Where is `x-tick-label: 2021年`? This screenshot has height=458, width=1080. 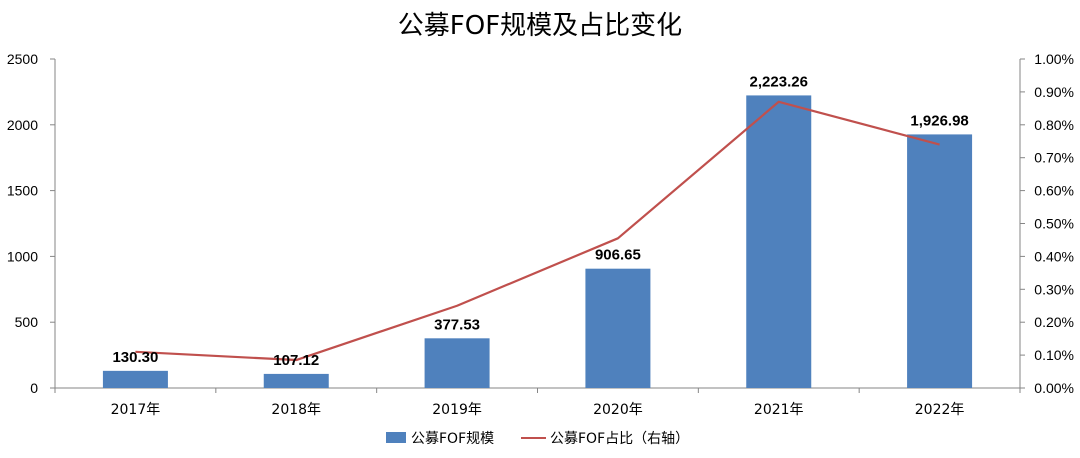
x-tick-label: 2021年 is located at coordinates (779, 410).